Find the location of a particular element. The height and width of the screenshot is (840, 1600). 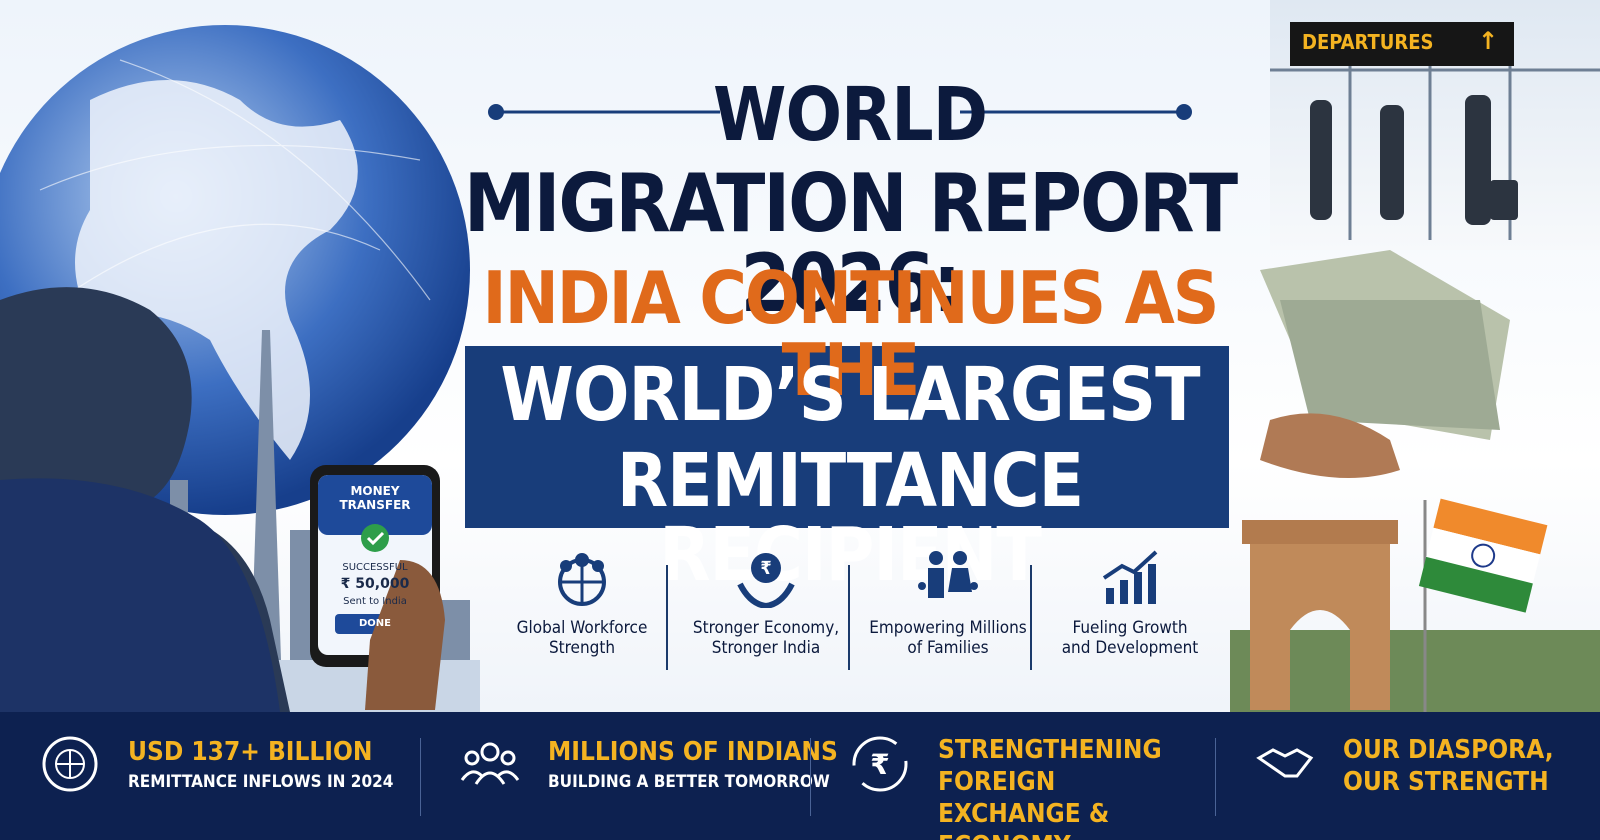

stat-headline: OUR DIASPORA, is located at coordinates (1448, 750).